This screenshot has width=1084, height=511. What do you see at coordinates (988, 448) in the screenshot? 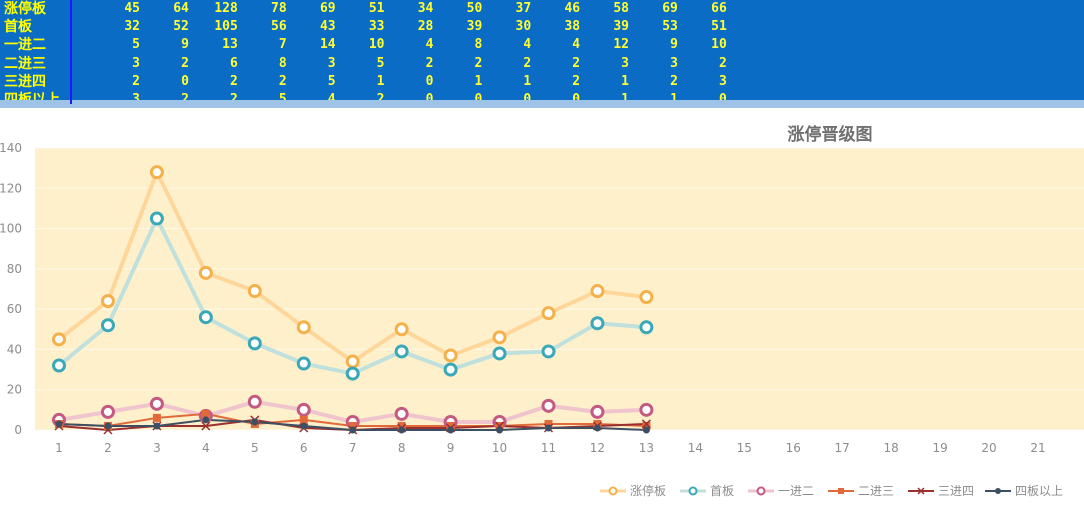
I see `x-tick-label: 20` at bounding box center [988, 448].